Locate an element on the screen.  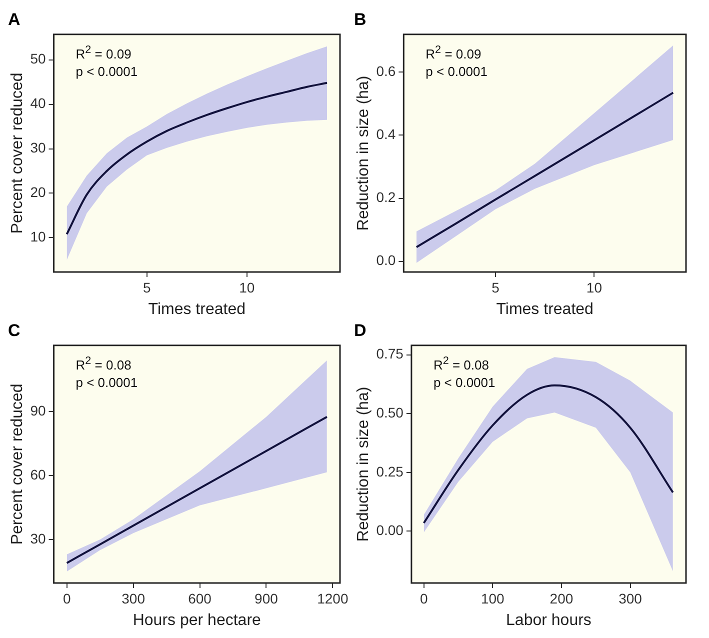
y-tick-label: 60 is located at coordinates (38, 474).